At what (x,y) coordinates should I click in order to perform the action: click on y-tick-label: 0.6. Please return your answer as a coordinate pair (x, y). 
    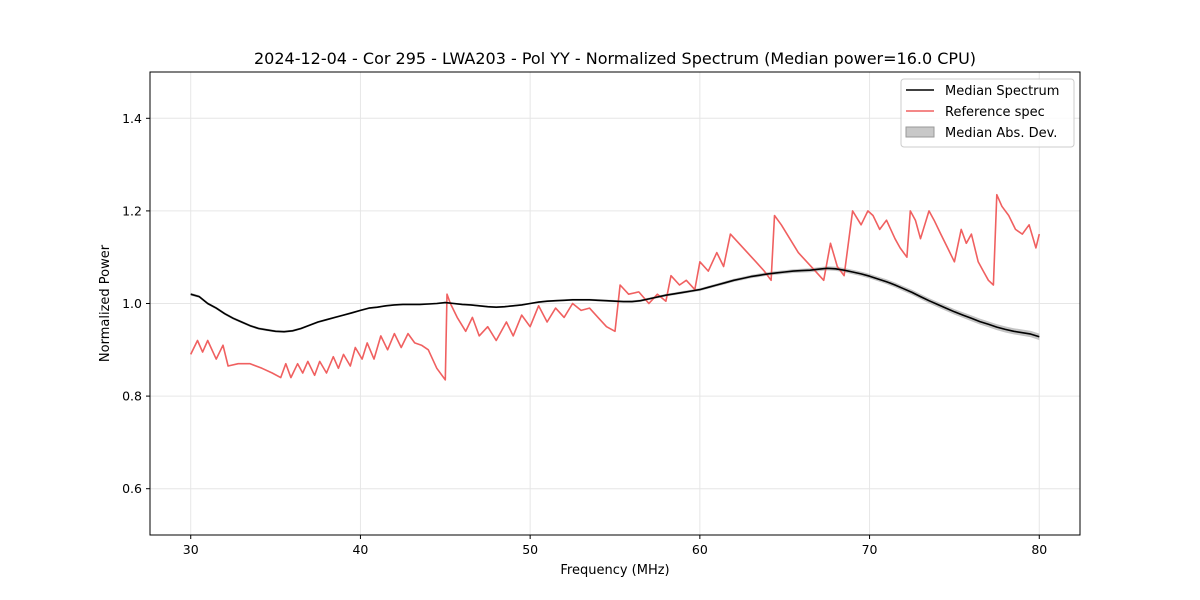
    Looking at the image, I should click on (132, 488).